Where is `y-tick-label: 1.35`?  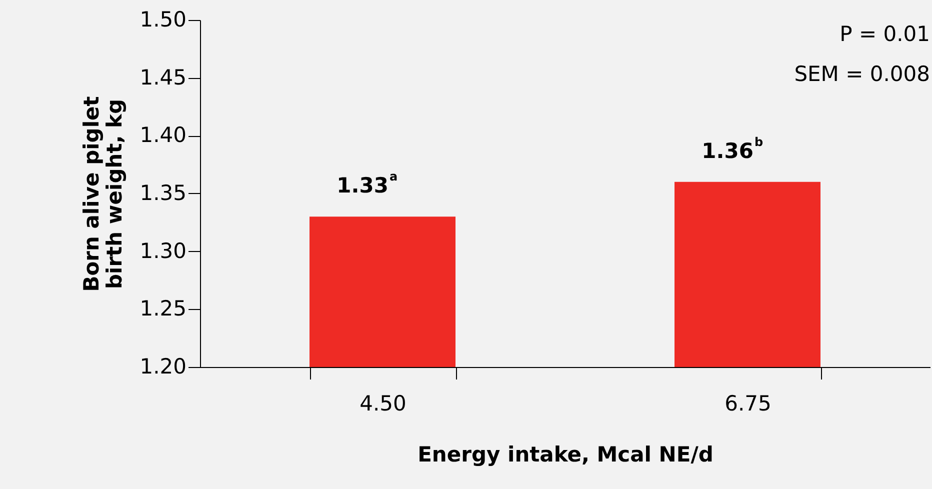
y-tick-label: 1.35 is located at coordinates (163, 193).